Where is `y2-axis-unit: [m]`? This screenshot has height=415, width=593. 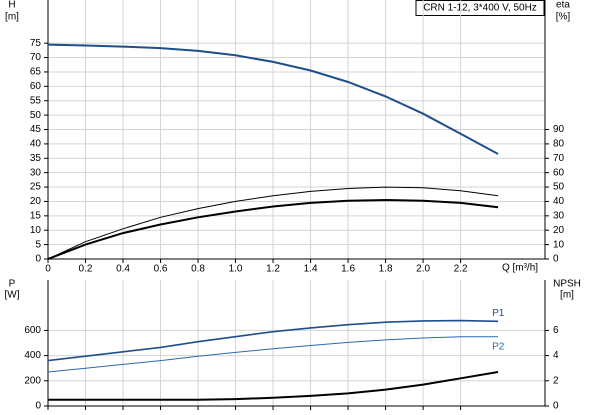
y2-axis-unit: [m] is located at coordinates (567, 295).